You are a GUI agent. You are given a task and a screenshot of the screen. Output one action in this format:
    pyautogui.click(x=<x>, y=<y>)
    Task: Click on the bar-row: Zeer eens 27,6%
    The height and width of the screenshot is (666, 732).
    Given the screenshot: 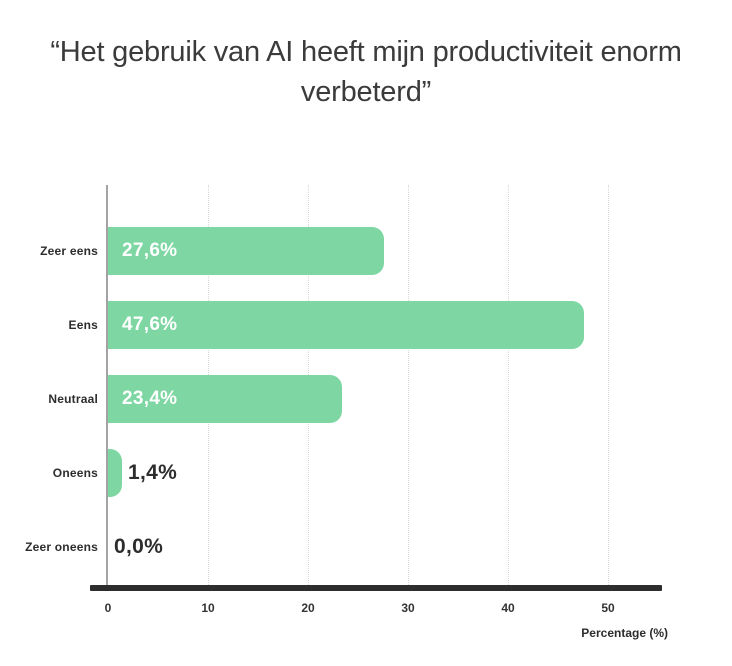 What is the action you would take?
    pyautogui.click(x=366, y=251)
    